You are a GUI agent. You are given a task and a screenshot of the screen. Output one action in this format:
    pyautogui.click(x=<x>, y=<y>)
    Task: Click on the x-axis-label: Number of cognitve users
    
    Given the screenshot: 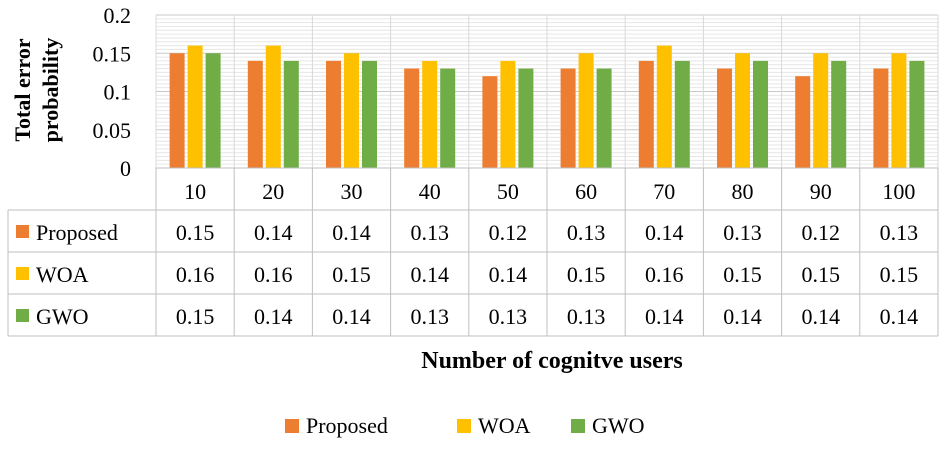 What is the action you would take?
    pyautogui.click(x=552, y=361)
    